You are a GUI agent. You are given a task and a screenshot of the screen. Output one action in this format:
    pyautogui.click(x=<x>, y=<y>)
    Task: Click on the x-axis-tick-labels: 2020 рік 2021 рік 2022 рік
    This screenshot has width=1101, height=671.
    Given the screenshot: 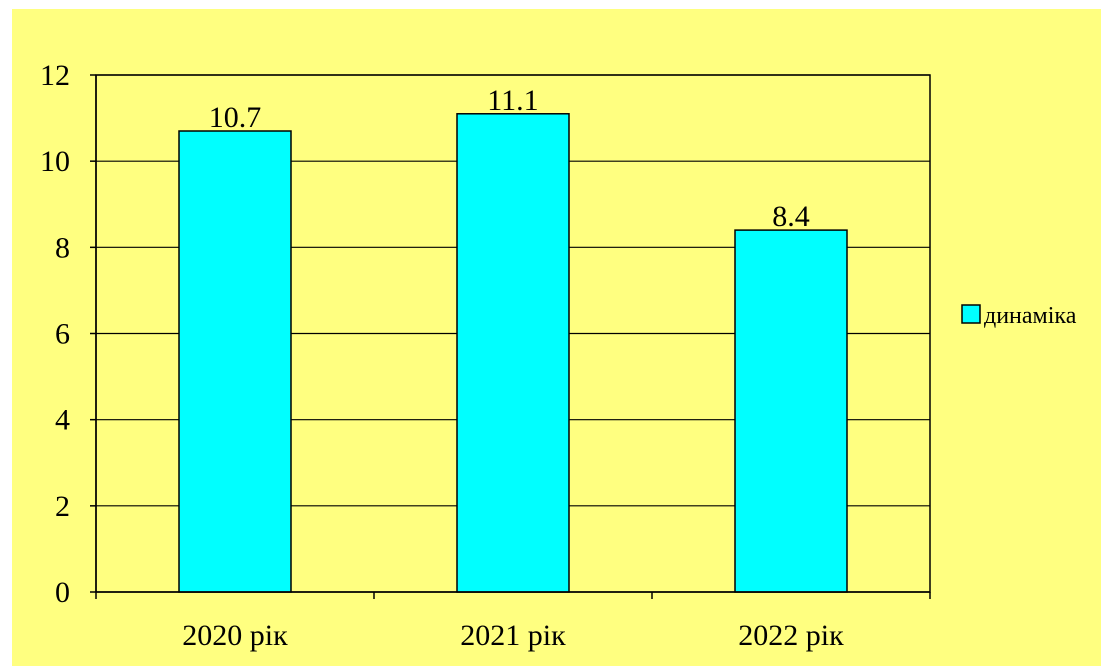 What is the action you would take?
    pyautogui.click(x=513, y=635)
    